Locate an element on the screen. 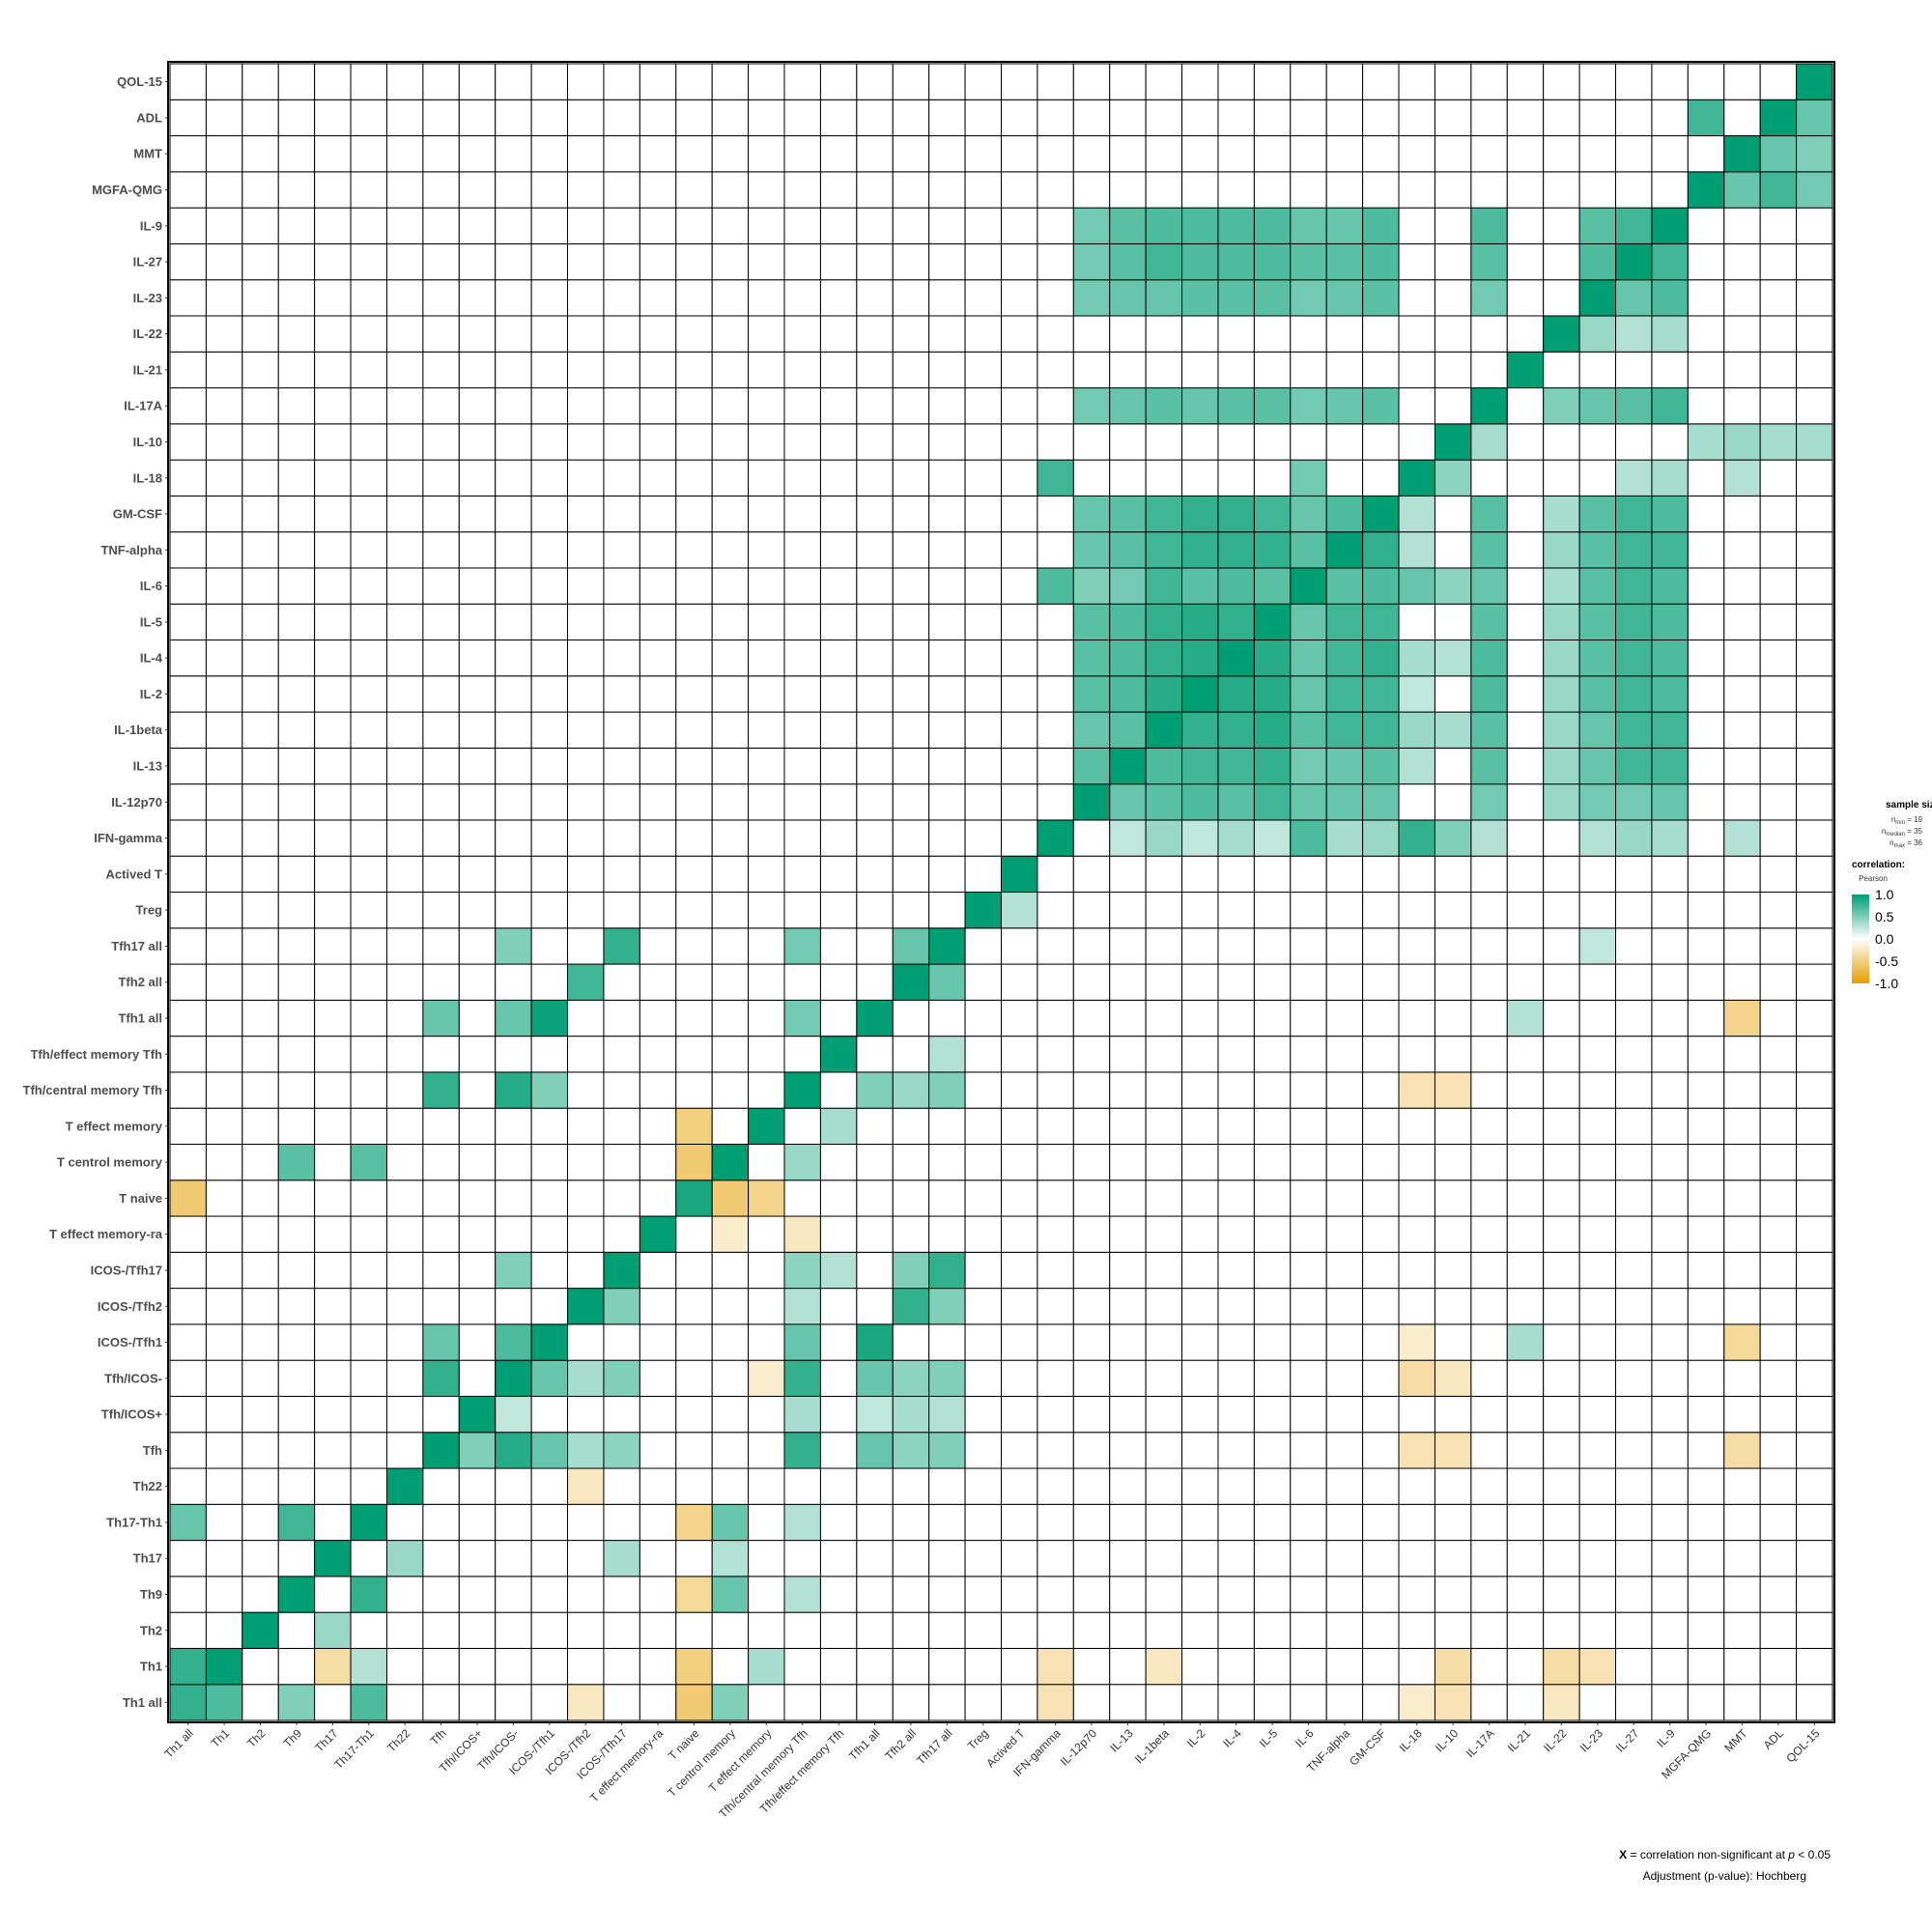 Image resolution: width=1932 pixels, height=1932 pixels. legend-sample-median-value: 35 is located at coordinates (1918, 831).